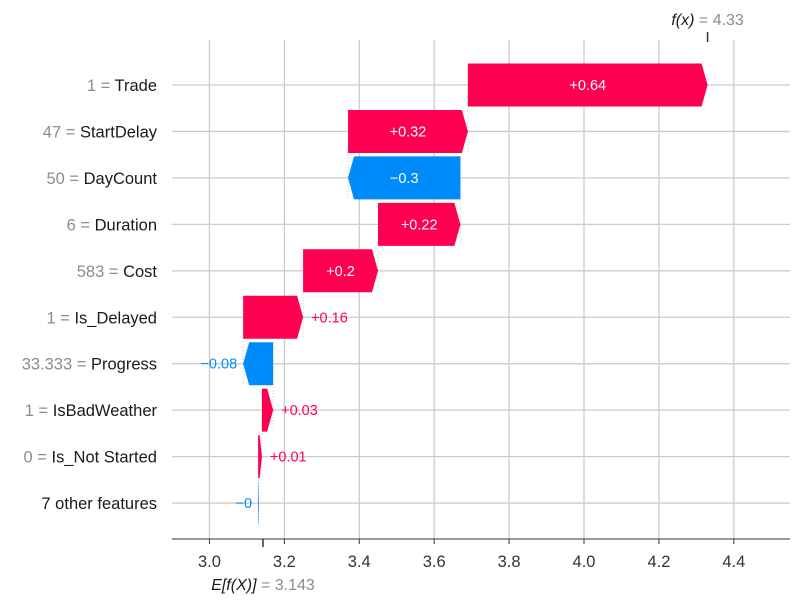  What do you see at coordinates (119, 132) in the screenshot?
I see `feature-name: StartDelay` at bounding box center [119, 132].